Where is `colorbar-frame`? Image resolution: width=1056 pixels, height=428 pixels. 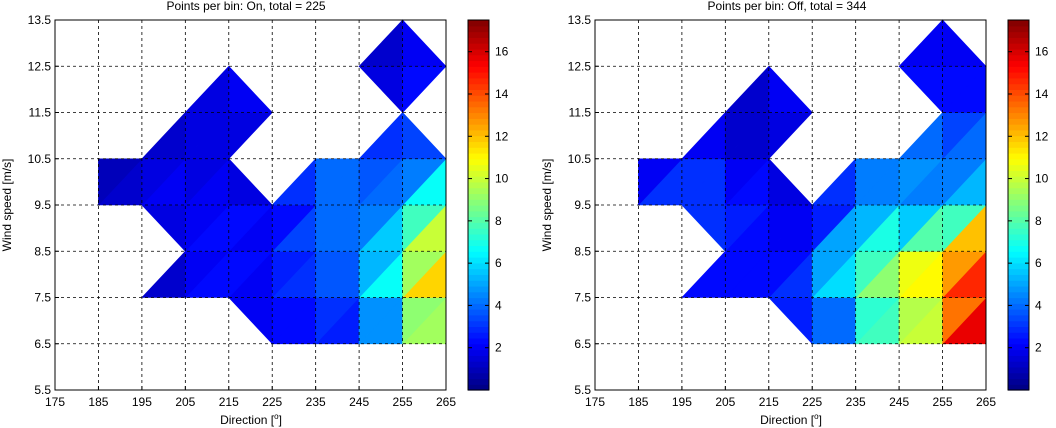
colorbar-frame is located at coordinates (478, 205).